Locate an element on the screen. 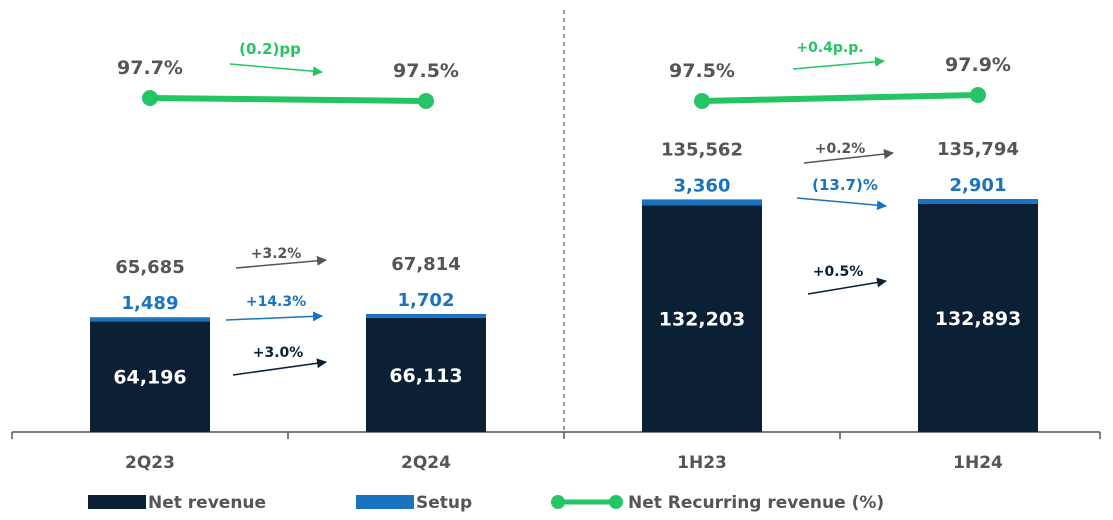 This screenshot has width=1113, height=520. bar-net-revenue-label: 66,113 is located at coordinates (425, 376).